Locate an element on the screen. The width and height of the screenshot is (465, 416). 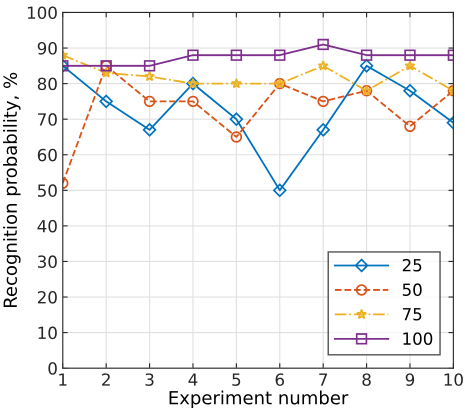
x-tick-label: 1 is located at coordinates (63, 380).